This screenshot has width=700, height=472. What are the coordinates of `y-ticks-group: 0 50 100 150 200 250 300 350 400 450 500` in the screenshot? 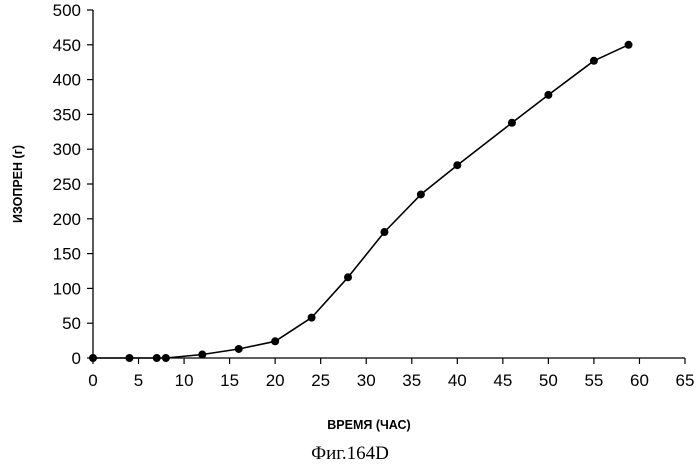 It's located at (73, 184).